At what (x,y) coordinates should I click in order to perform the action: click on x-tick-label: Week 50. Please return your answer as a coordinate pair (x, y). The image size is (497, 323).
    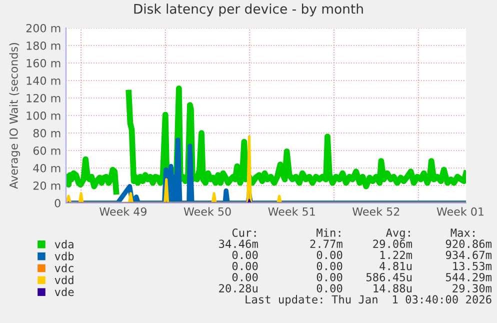
    Looking at the image, I should click on (207, 211).